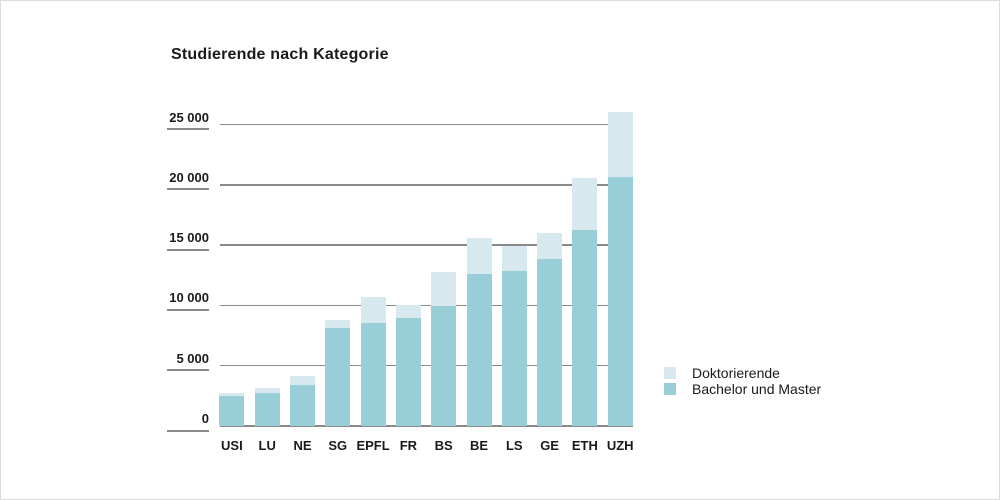 Image resolution: width=1000 pixels, height=500 pixels. Describe the element at coordinates (757, 389) in the screenshot. I see `legend-label: Bachelor und Master` at that location.